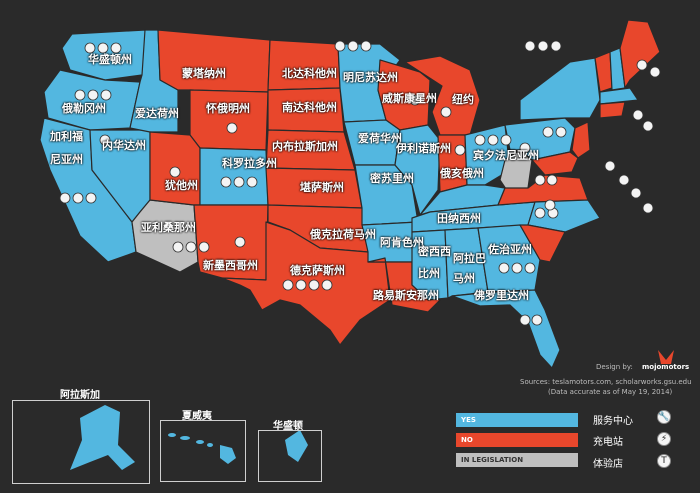 This screenshot has height=493, width=700. What do you see at coordinates (464, 278) in the screenshot?
I see `label-alabama-2: 马州` at bounding box center [464, 278].